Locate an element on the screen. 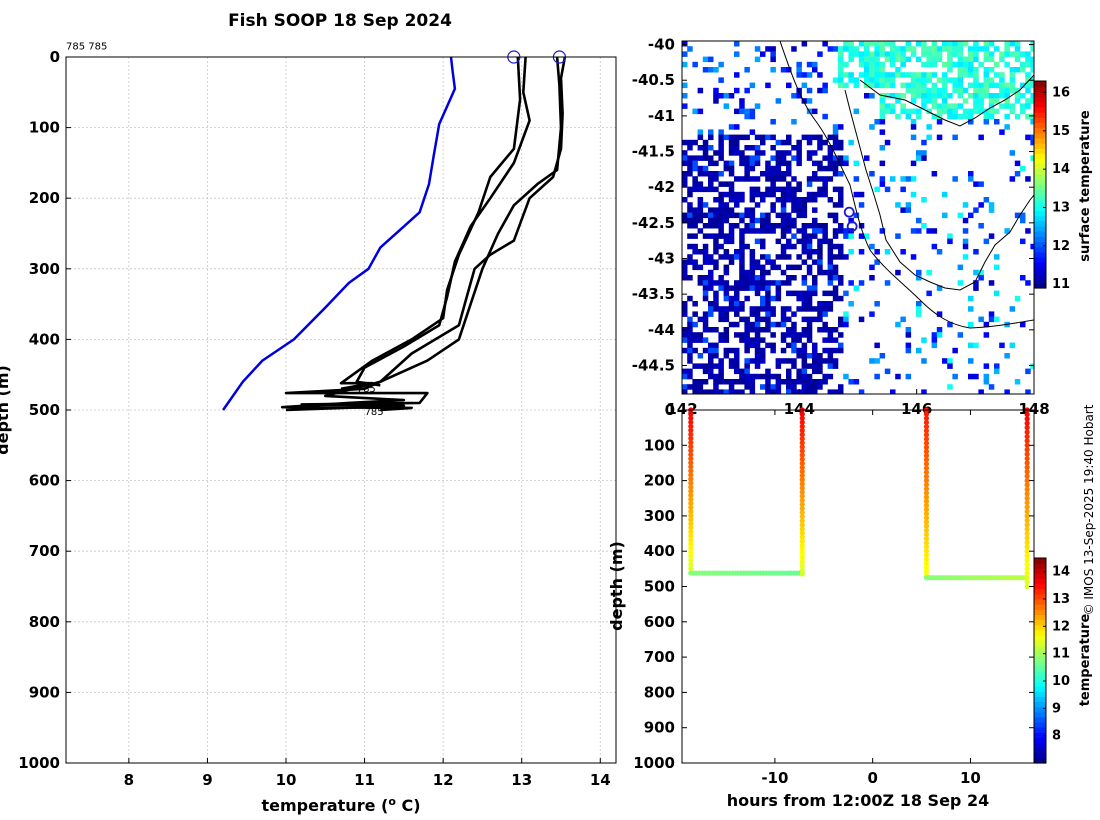 The image size is (1100, 820). map-markers is located at coordinates (850, 219).